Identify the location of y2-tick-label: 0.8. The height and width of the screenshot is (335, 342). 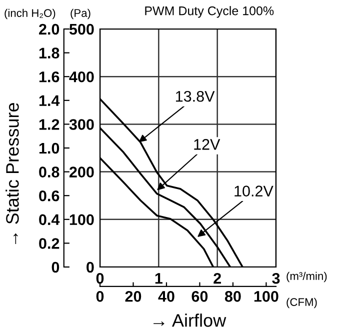
(49, 172).